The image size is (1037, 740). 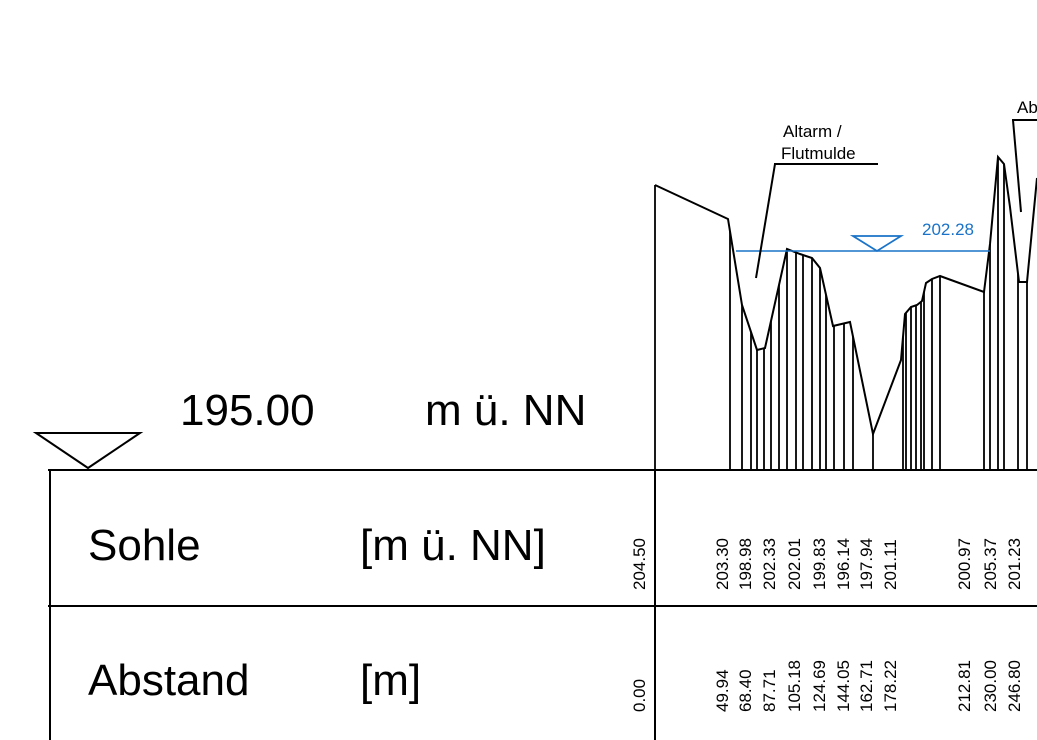 I want to click on altarm-leader-line, so click(x=765, y=221).